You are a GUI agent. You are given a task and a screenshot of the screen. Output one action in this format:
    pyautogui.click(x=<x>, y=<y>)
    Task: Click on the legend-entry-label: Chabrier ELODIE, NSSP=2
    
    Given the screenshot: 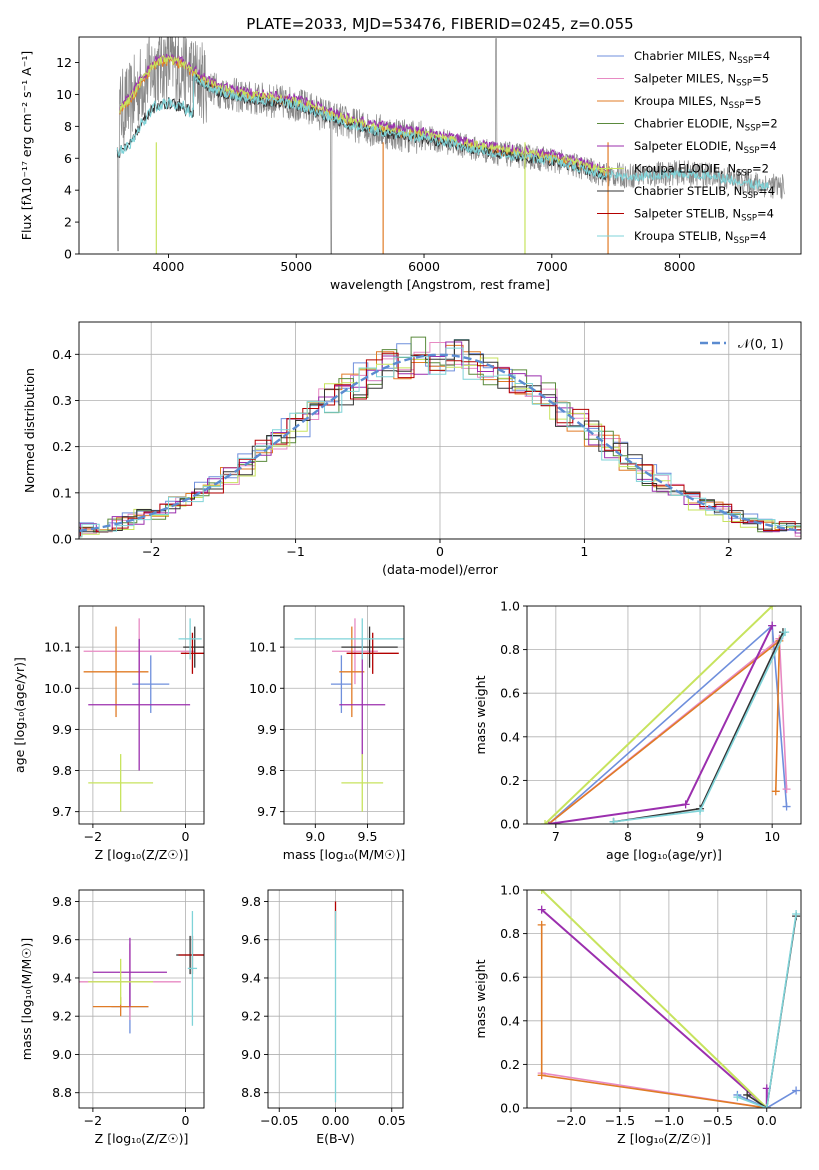 What is the action you would take?
    pyautogui.click(x=706, y=125)
    